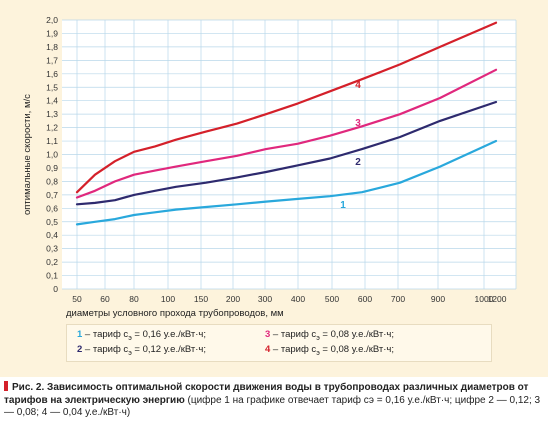 The height and width of the screenshot is (424, 548). I want to click on x-tick-label: 900, so click(438, 299).